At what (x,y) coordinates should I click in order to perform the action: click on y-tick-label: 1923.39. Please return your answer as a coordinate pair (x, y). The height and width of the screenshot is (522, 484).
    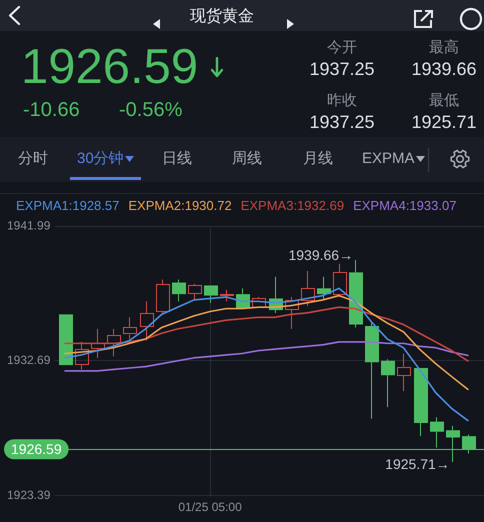
    Looking at the image, I should click on (28, 495).